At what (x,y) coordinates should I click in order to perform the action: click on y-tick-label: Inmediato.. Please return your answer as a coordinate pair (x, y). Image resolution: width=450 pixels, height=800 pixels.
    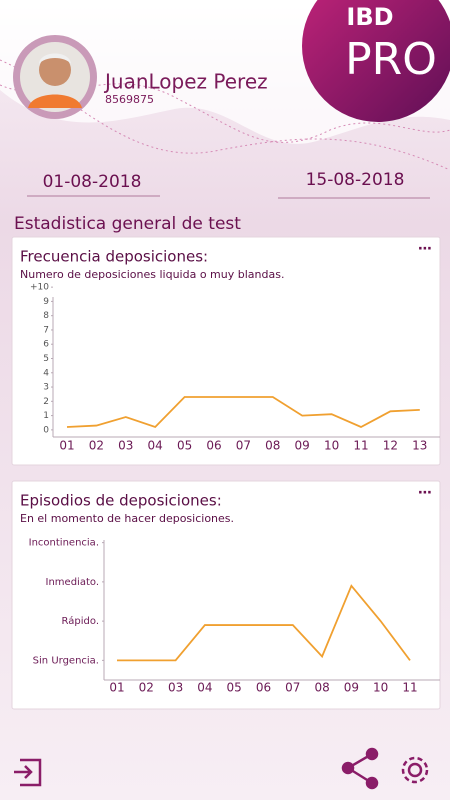
    Looking at the image, I should click on (72, 582).